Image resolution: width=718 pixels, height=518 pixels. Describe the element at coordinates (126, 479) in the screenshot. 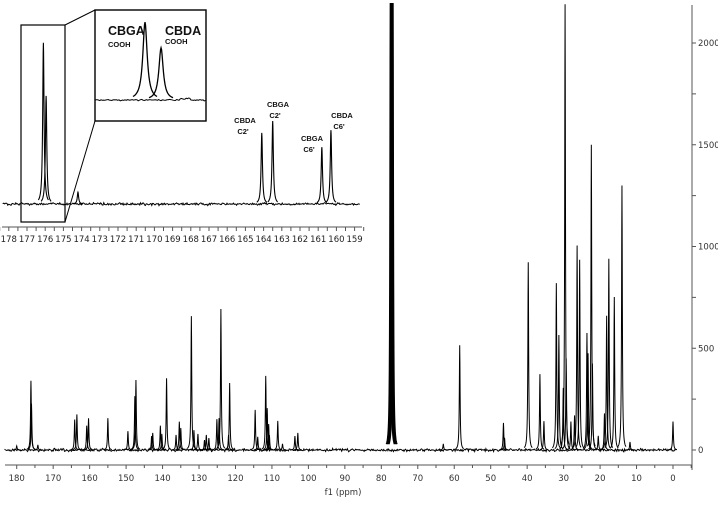

I see `x-tick-label: 150` at that location.